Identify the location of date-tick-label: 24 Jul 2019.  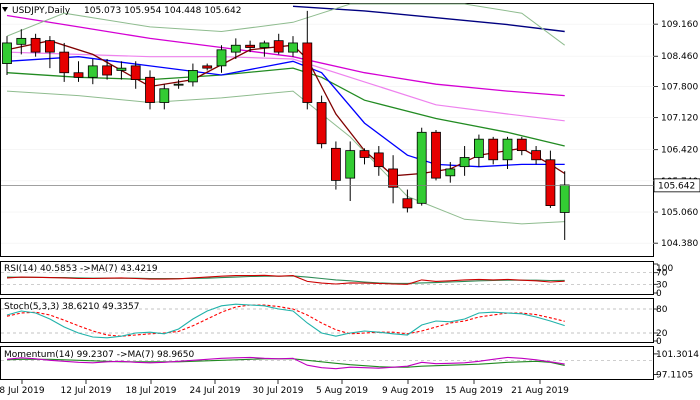
(215, 391).